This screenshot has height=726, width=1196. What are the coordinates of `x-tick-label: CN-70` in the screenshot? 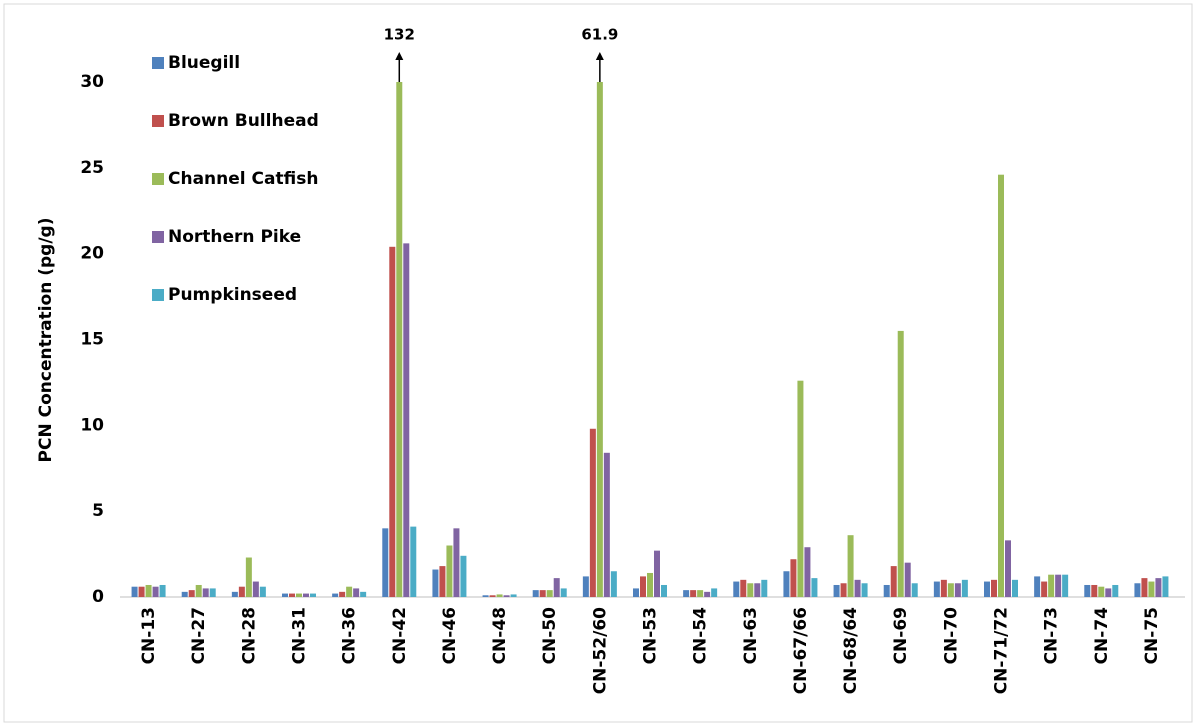 It's located at (951, 636).